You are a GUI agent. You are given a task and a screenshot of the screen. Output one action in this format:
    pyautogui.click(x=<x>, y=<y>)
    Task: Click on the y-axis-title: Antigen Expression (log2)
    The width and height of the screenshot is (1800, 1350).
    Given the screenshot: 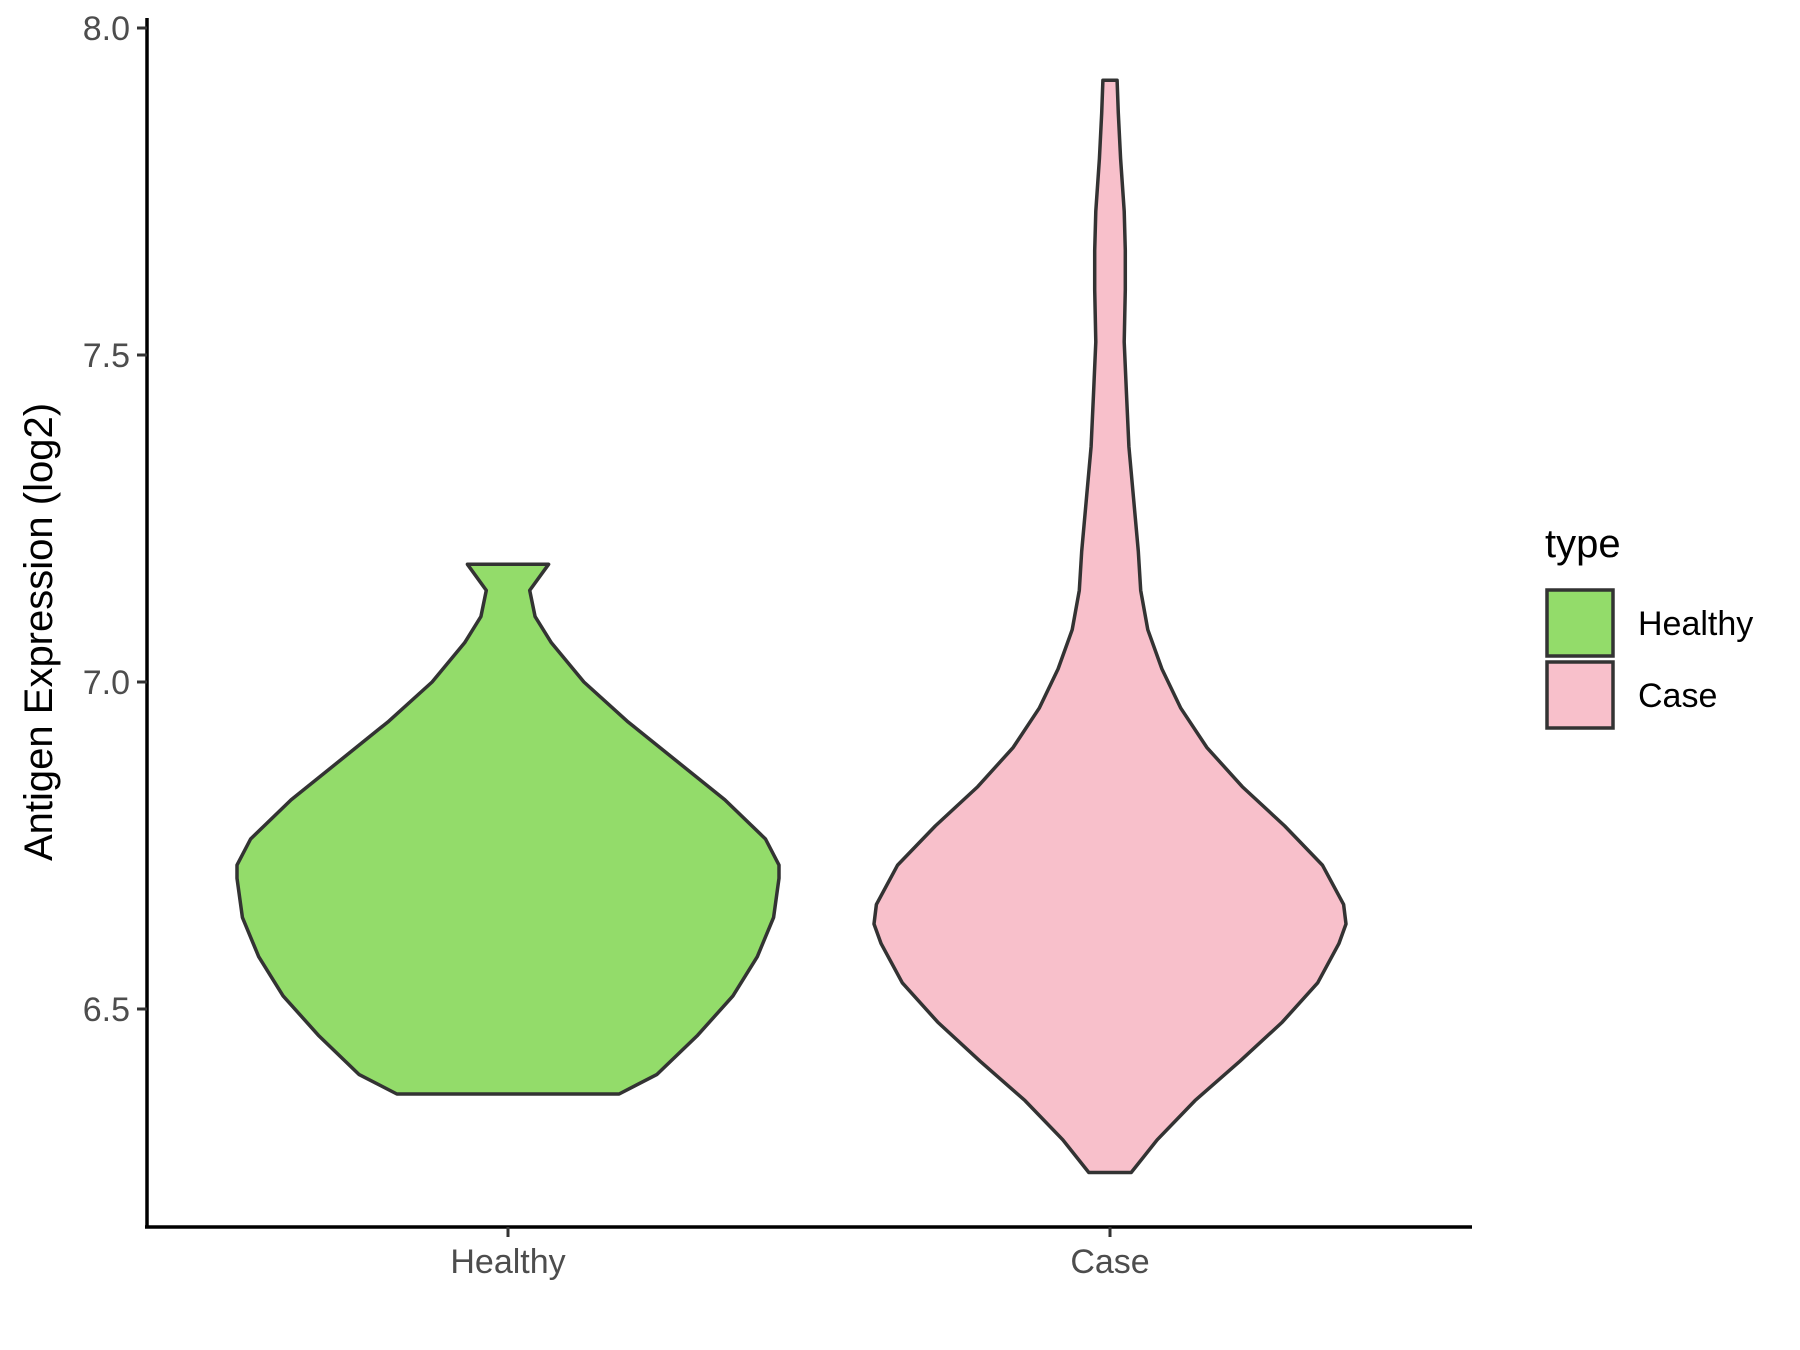 What is the action you would take?
    pyautogui.click(x=39, y=632)
    